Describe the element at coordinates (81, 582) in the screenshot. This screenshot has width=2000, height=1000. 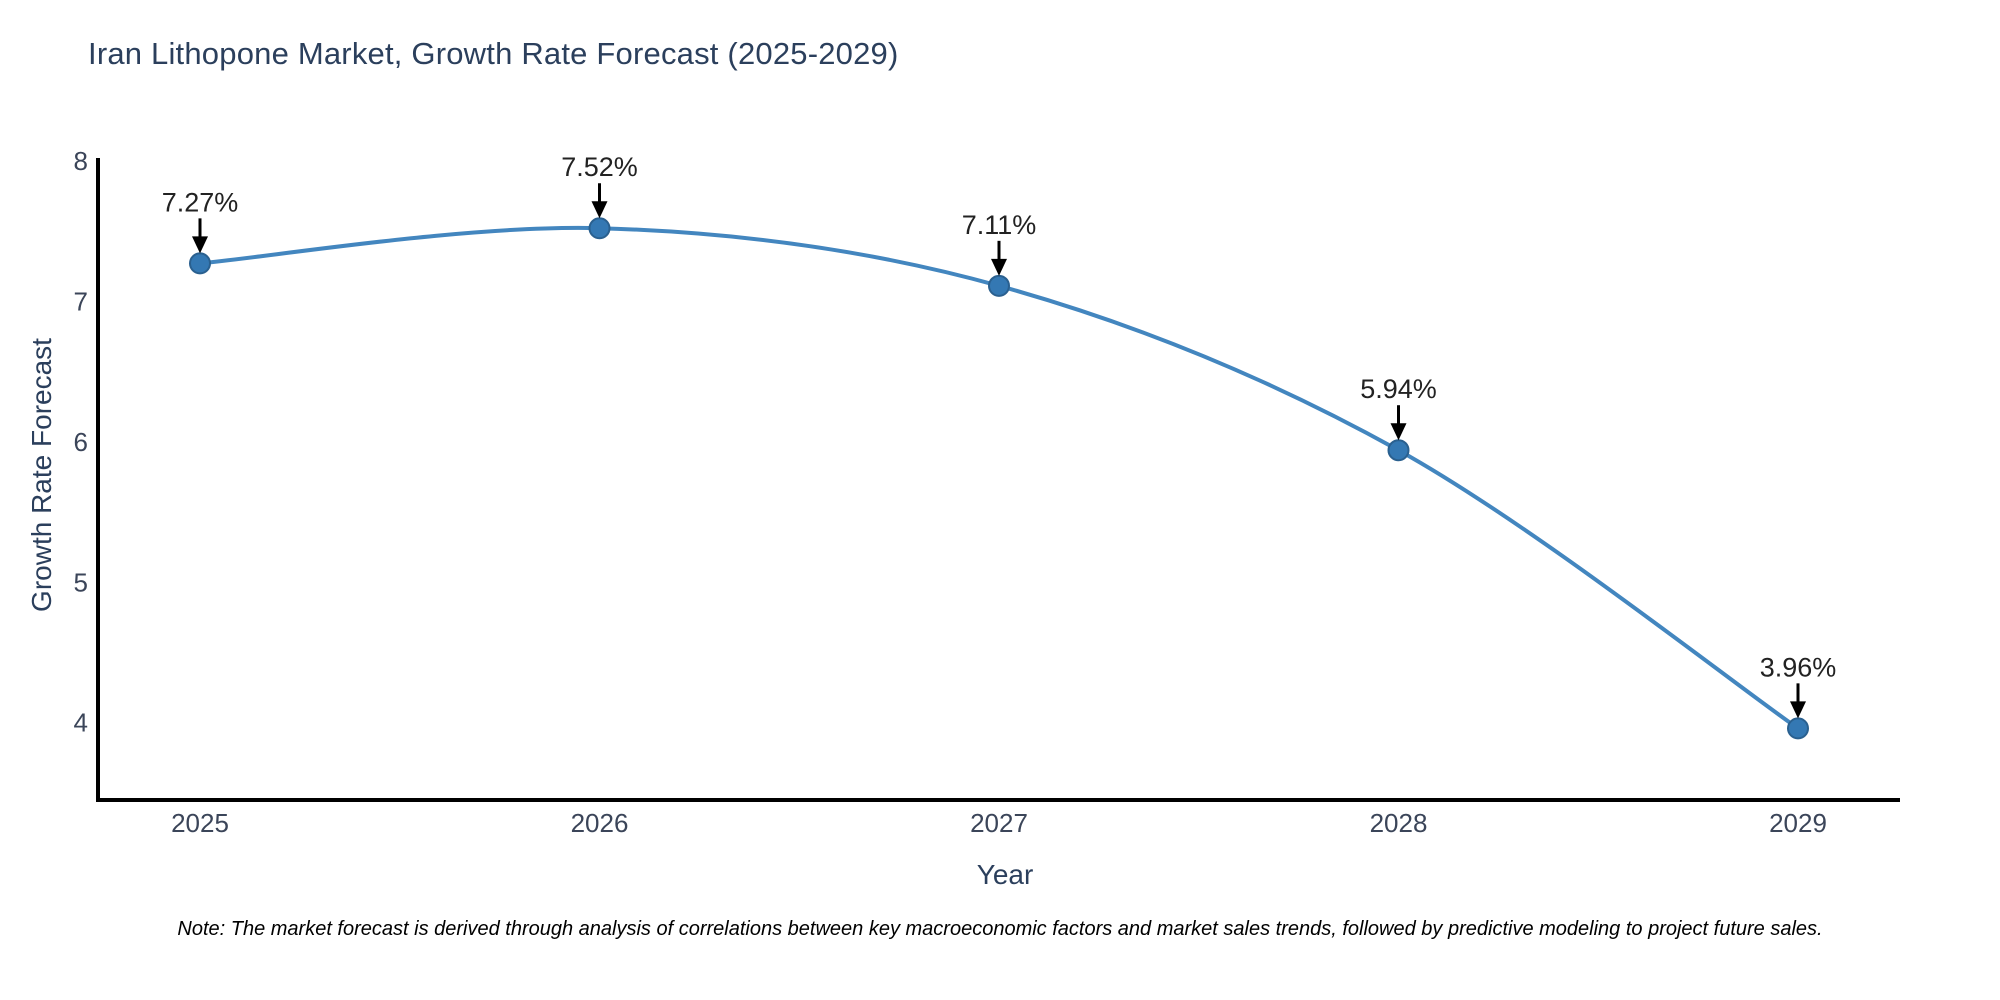
I see `y-tick-label: 5` at that location.